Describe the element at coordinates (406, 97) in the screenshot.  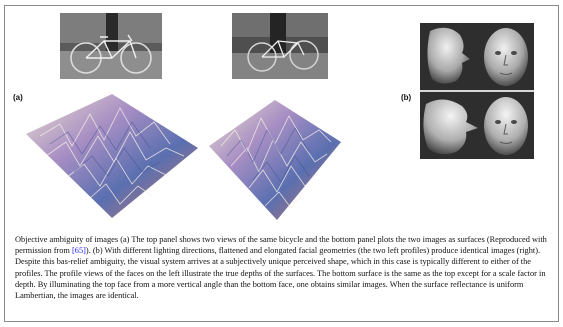
I see `panel-label-b: (b)` at that location.